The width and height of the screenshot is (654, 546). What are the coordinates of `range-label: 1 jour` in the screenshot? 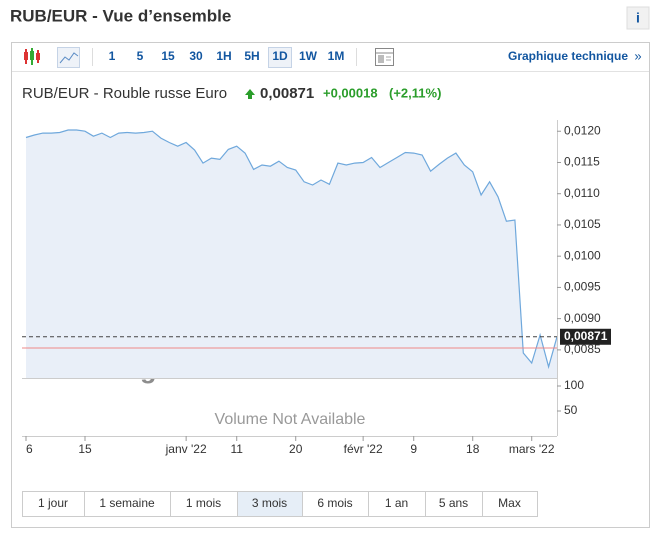 It's located at (53, 503).